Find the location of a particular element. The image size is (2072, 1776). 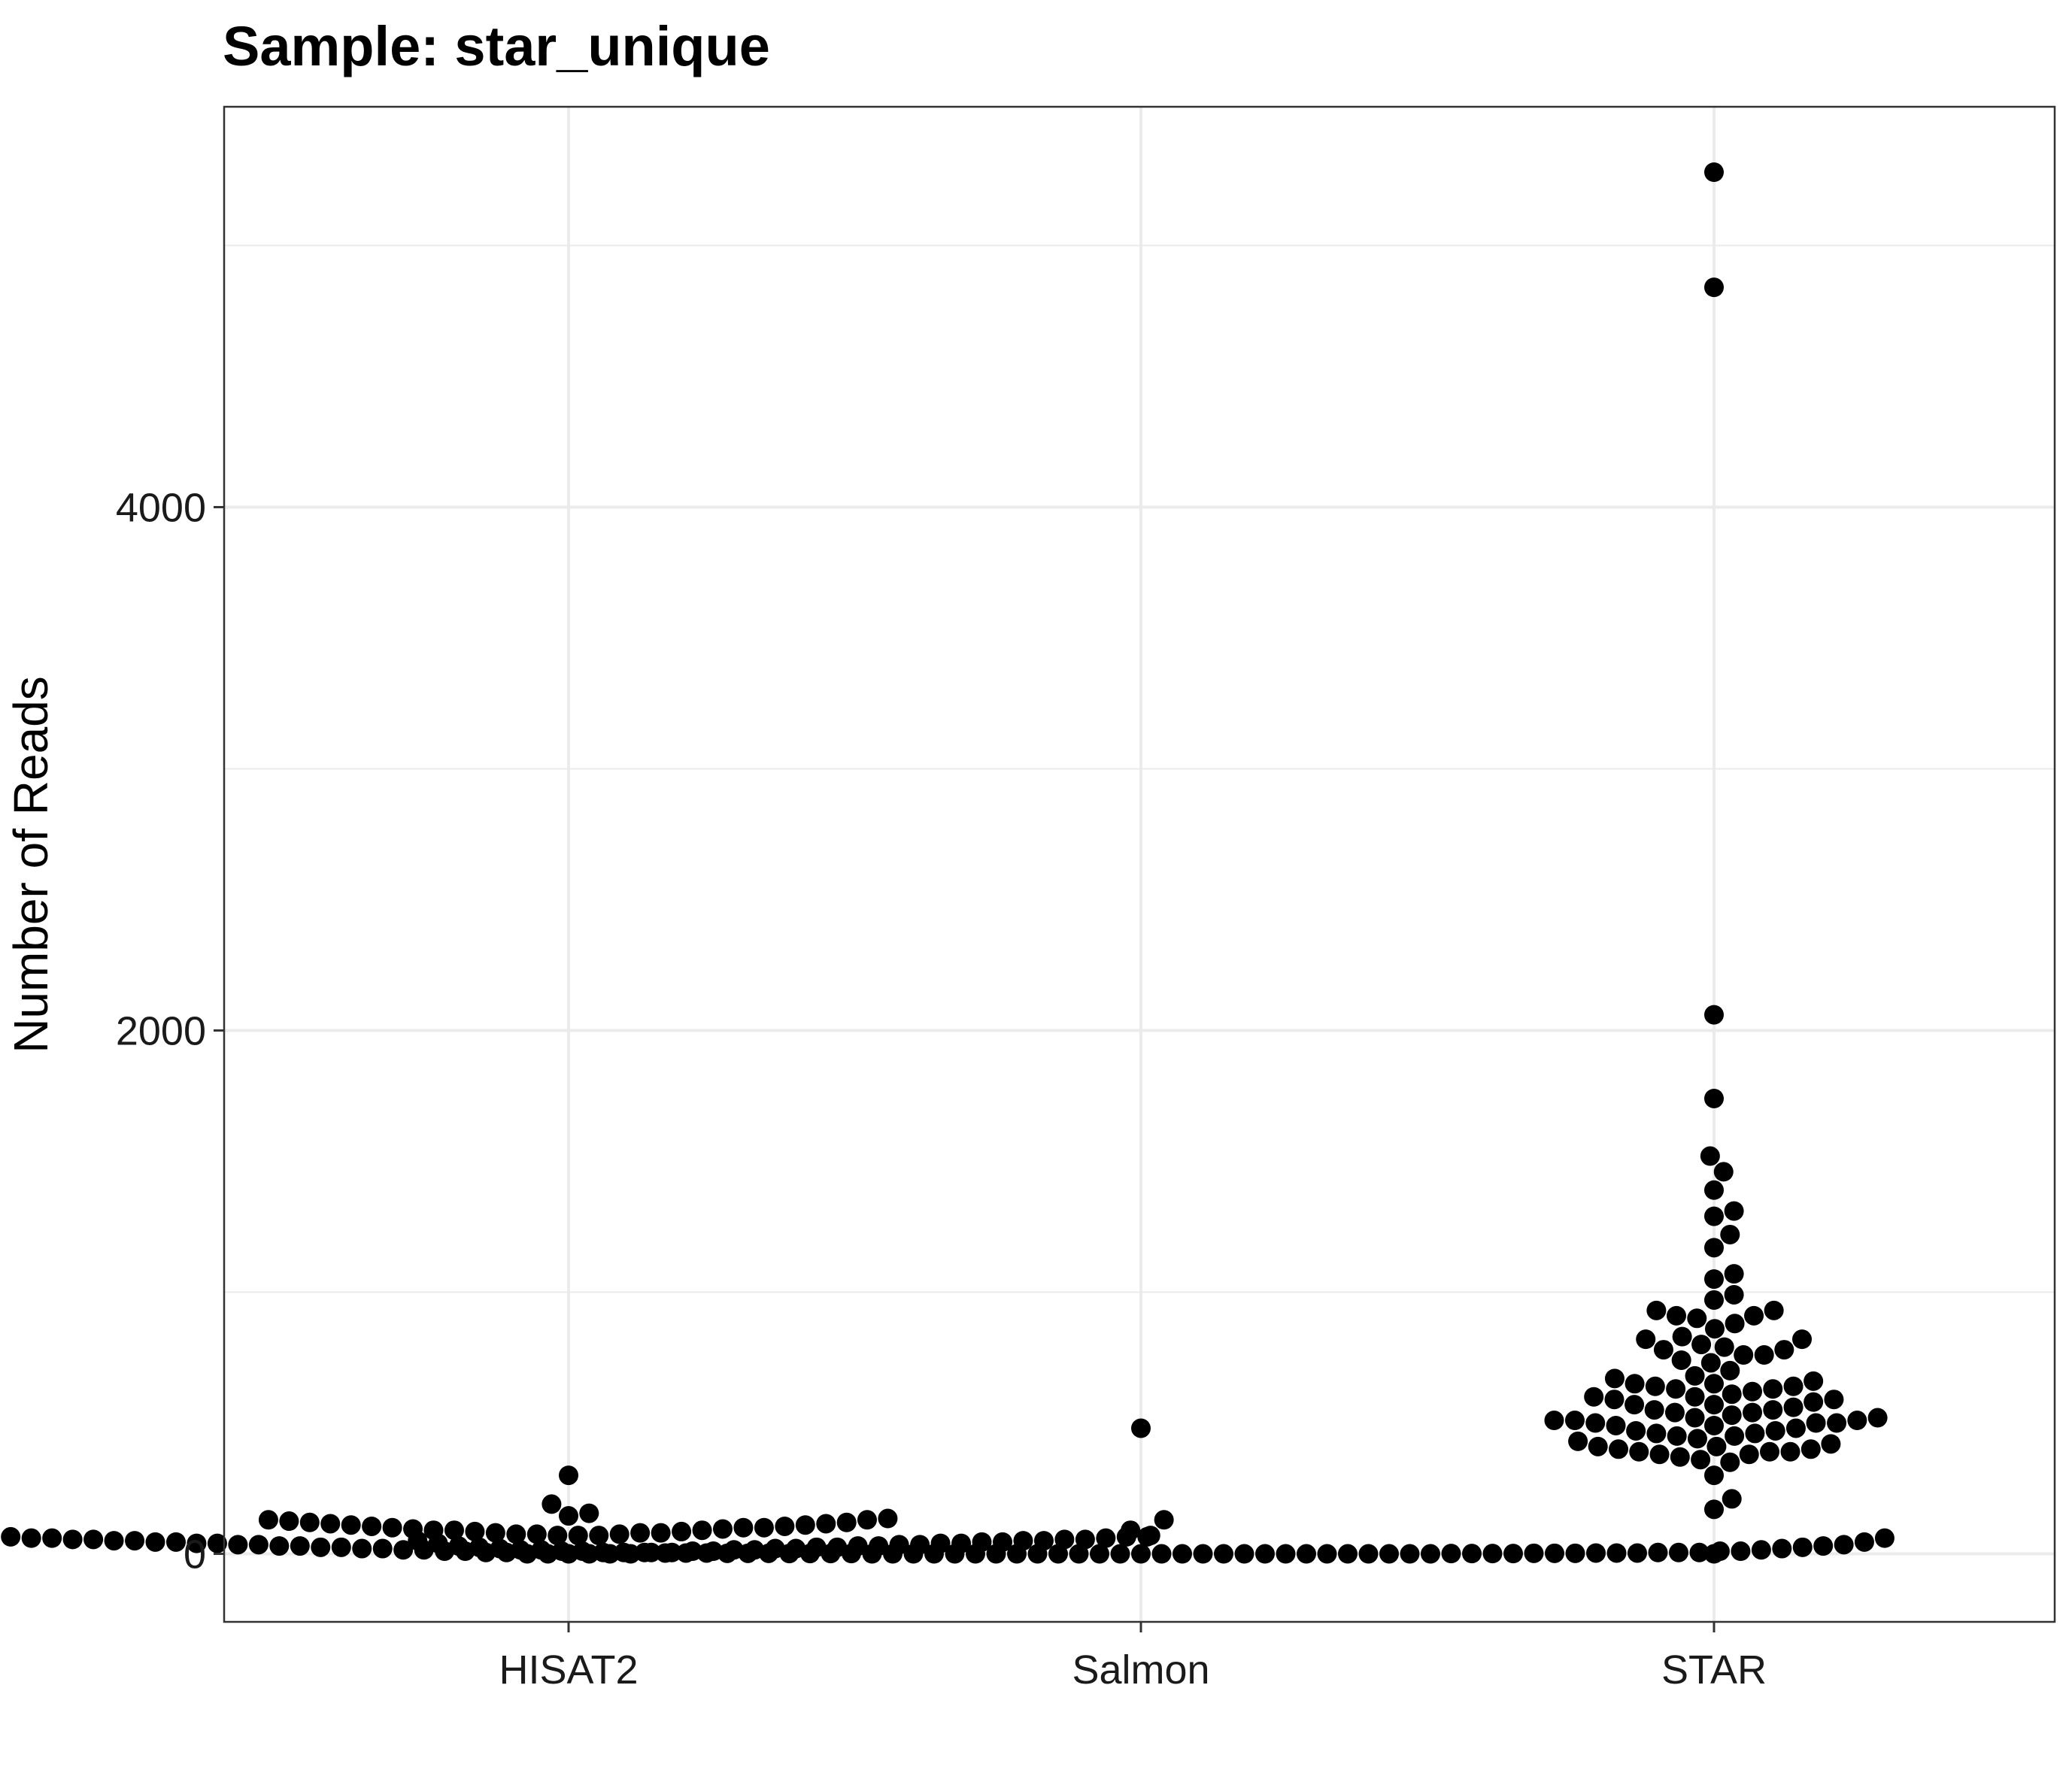

y-tick-label: 2000 is located at coordinates (161, 1030).